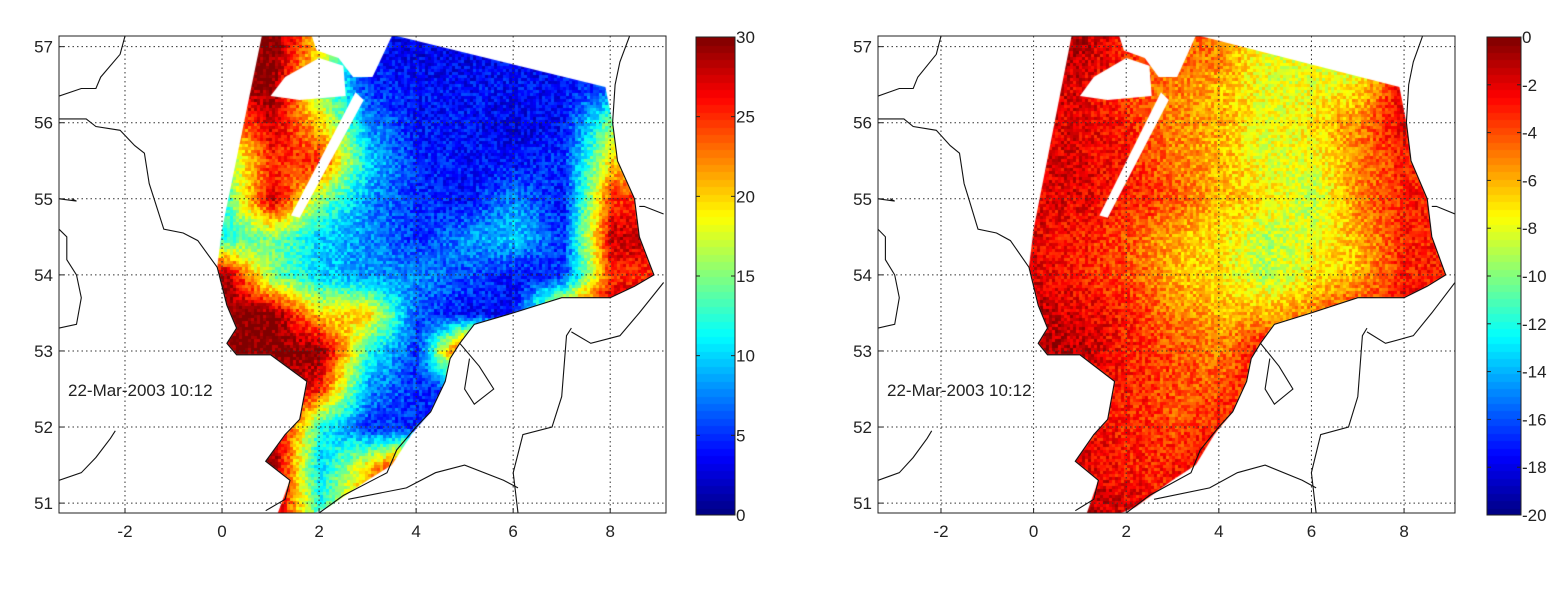  Describe the element at coordinates (1529, 228) in the screenshot. I see `colorbar-tick-label: -8` at that location.